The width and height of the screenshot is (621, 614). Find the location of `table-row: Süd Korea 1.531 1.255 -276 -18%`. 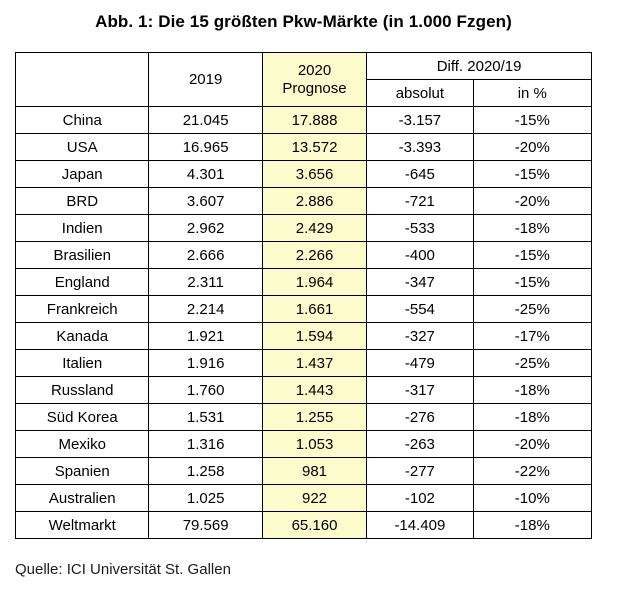

table-row: Süd Korea 1.531 1.255 -276 -18% is located at coordinates (303, 417).